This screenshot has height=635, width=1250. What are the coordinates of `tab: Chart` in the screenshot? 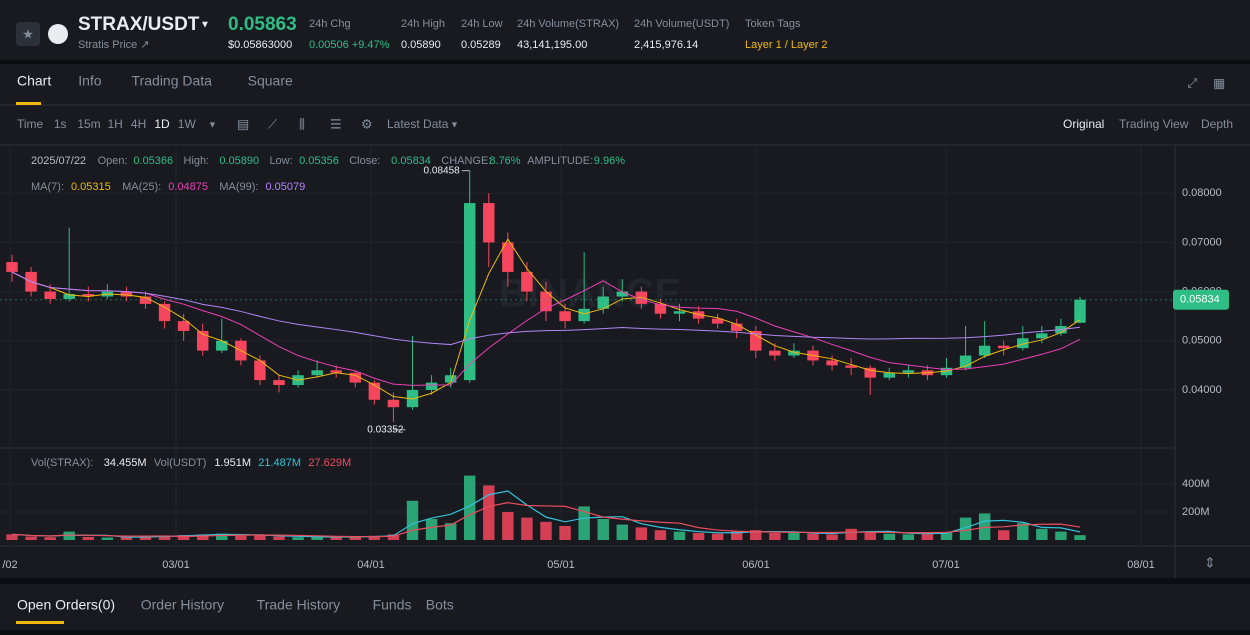 It's located at (34, 81).